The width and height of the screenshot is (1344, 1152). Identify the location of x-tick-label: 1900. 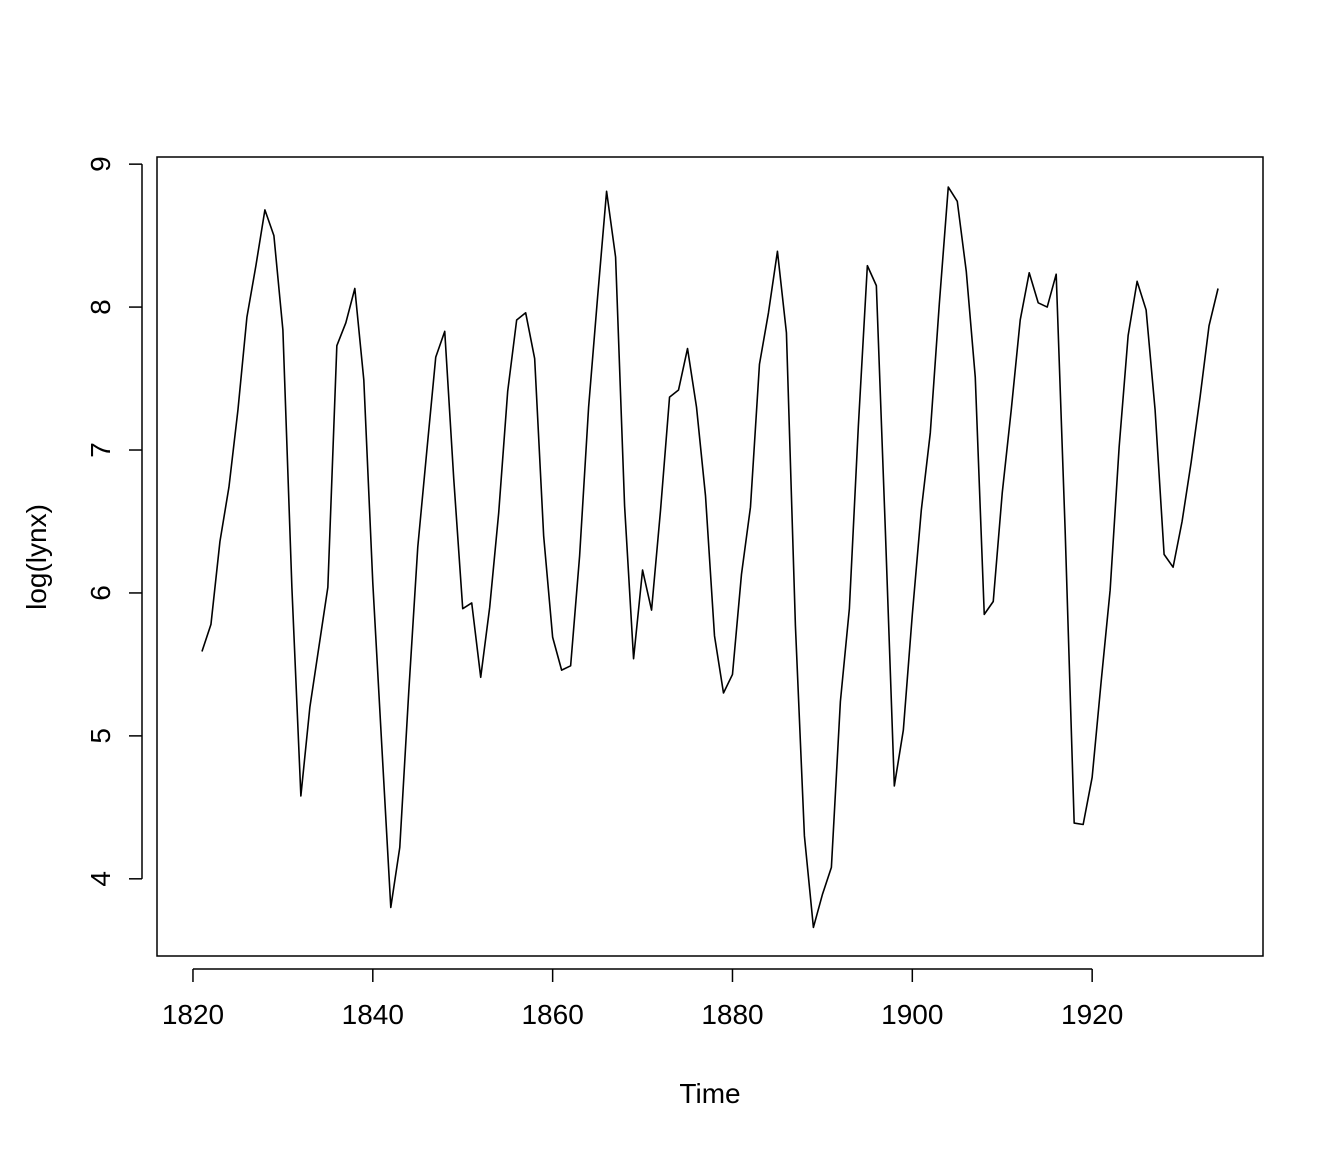
(912, 1014).